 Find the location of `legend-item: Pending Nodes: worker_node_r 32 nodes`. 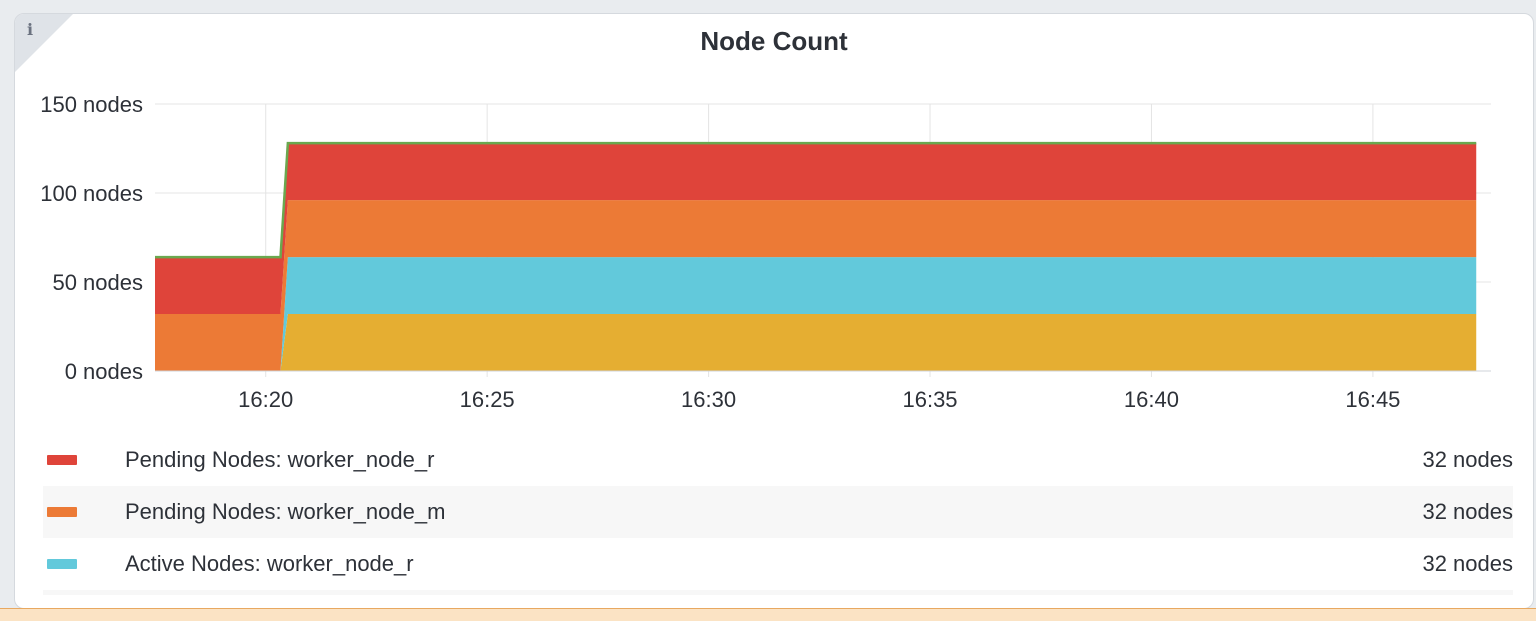

legend-item: Pending Nodes: worker_node_r 32 nodes is located at coordinates (778, 460).